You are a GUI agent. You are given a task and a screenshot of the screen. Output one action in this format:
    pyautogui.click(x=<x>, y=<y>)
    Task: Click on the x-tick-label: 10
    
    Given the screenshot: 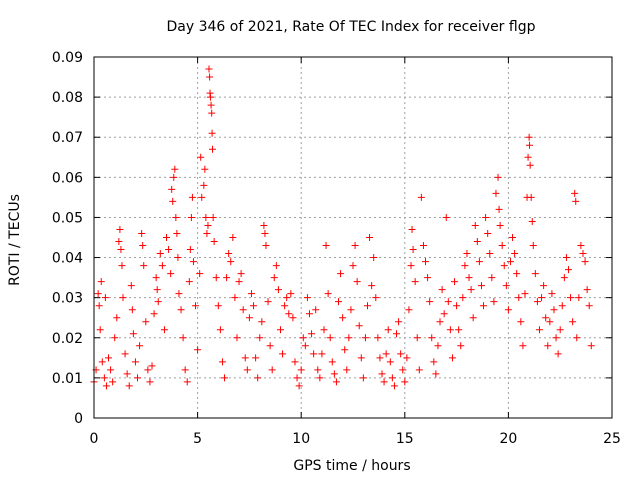 What is the action you would take?
    pyautogui.click(x=301, y=439)
    